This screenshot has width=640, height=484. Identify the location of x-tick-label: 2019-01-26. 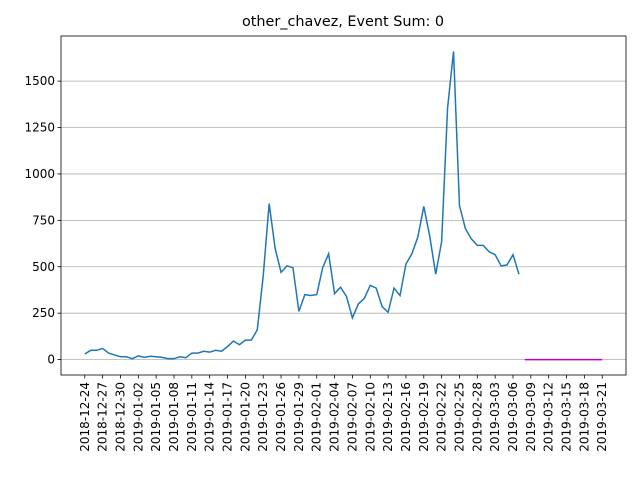
(281, 417).